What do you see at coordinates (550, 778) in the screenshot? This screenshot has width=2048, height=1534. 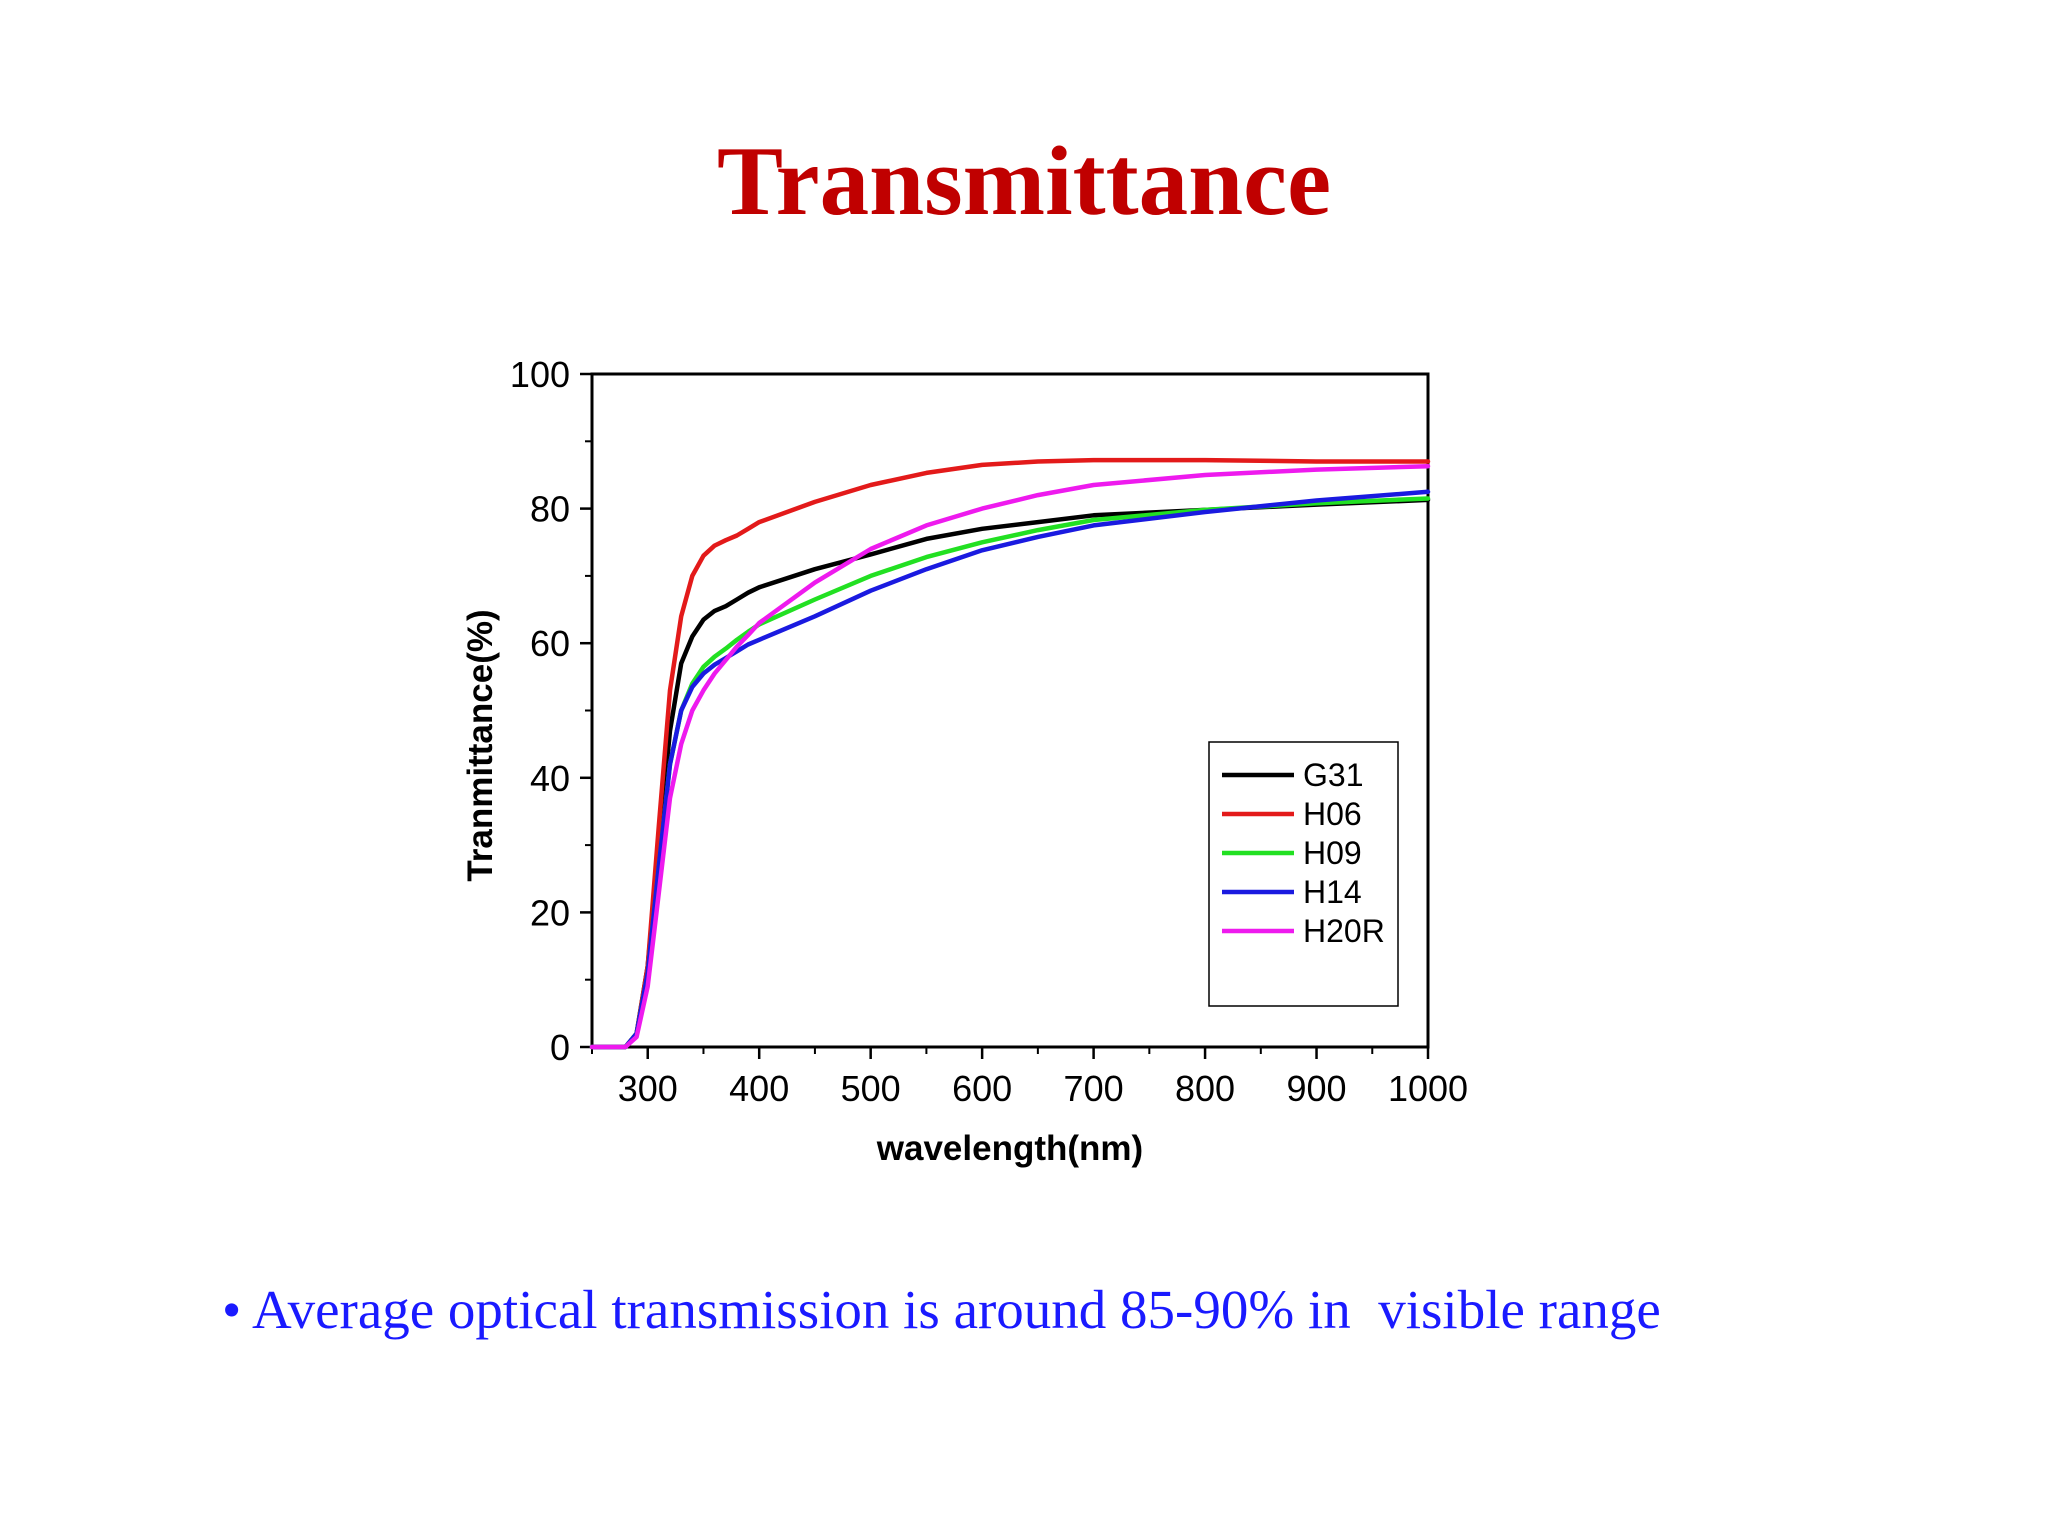 I see `y-tick-label: 40` at bounding box center [550, 778].